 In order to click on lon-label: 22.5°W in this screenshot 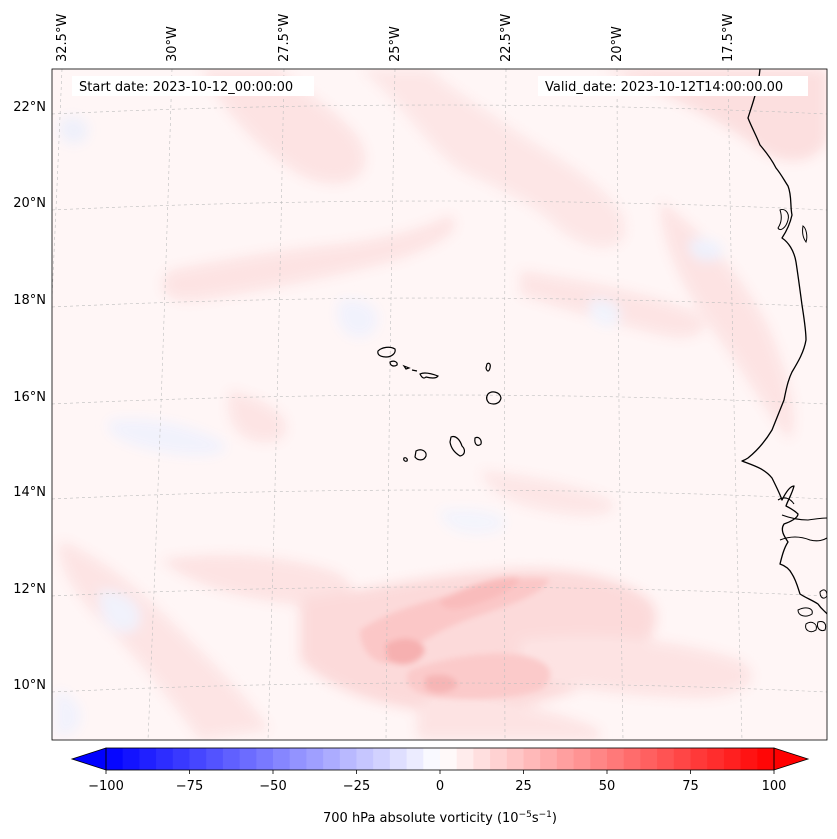, I will do `click(506, 38)`.